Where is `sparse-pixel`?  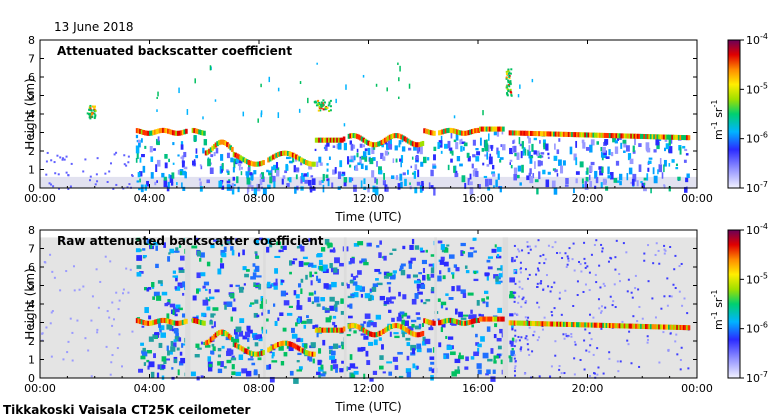
sparse-pixel is located at coordinates (157, 110).